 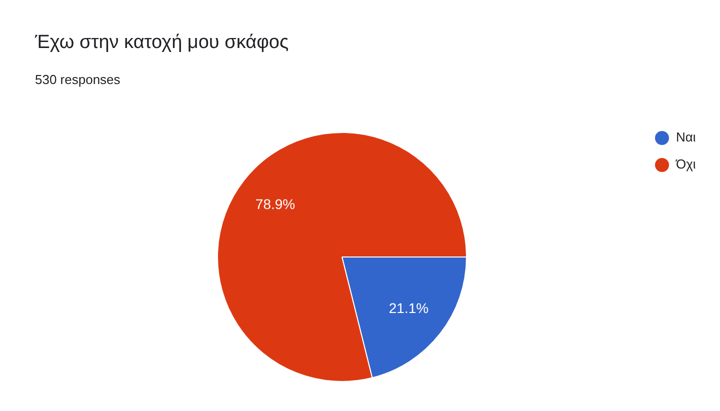 I want to click on text: 530 responses, so click(x=77, y=79).